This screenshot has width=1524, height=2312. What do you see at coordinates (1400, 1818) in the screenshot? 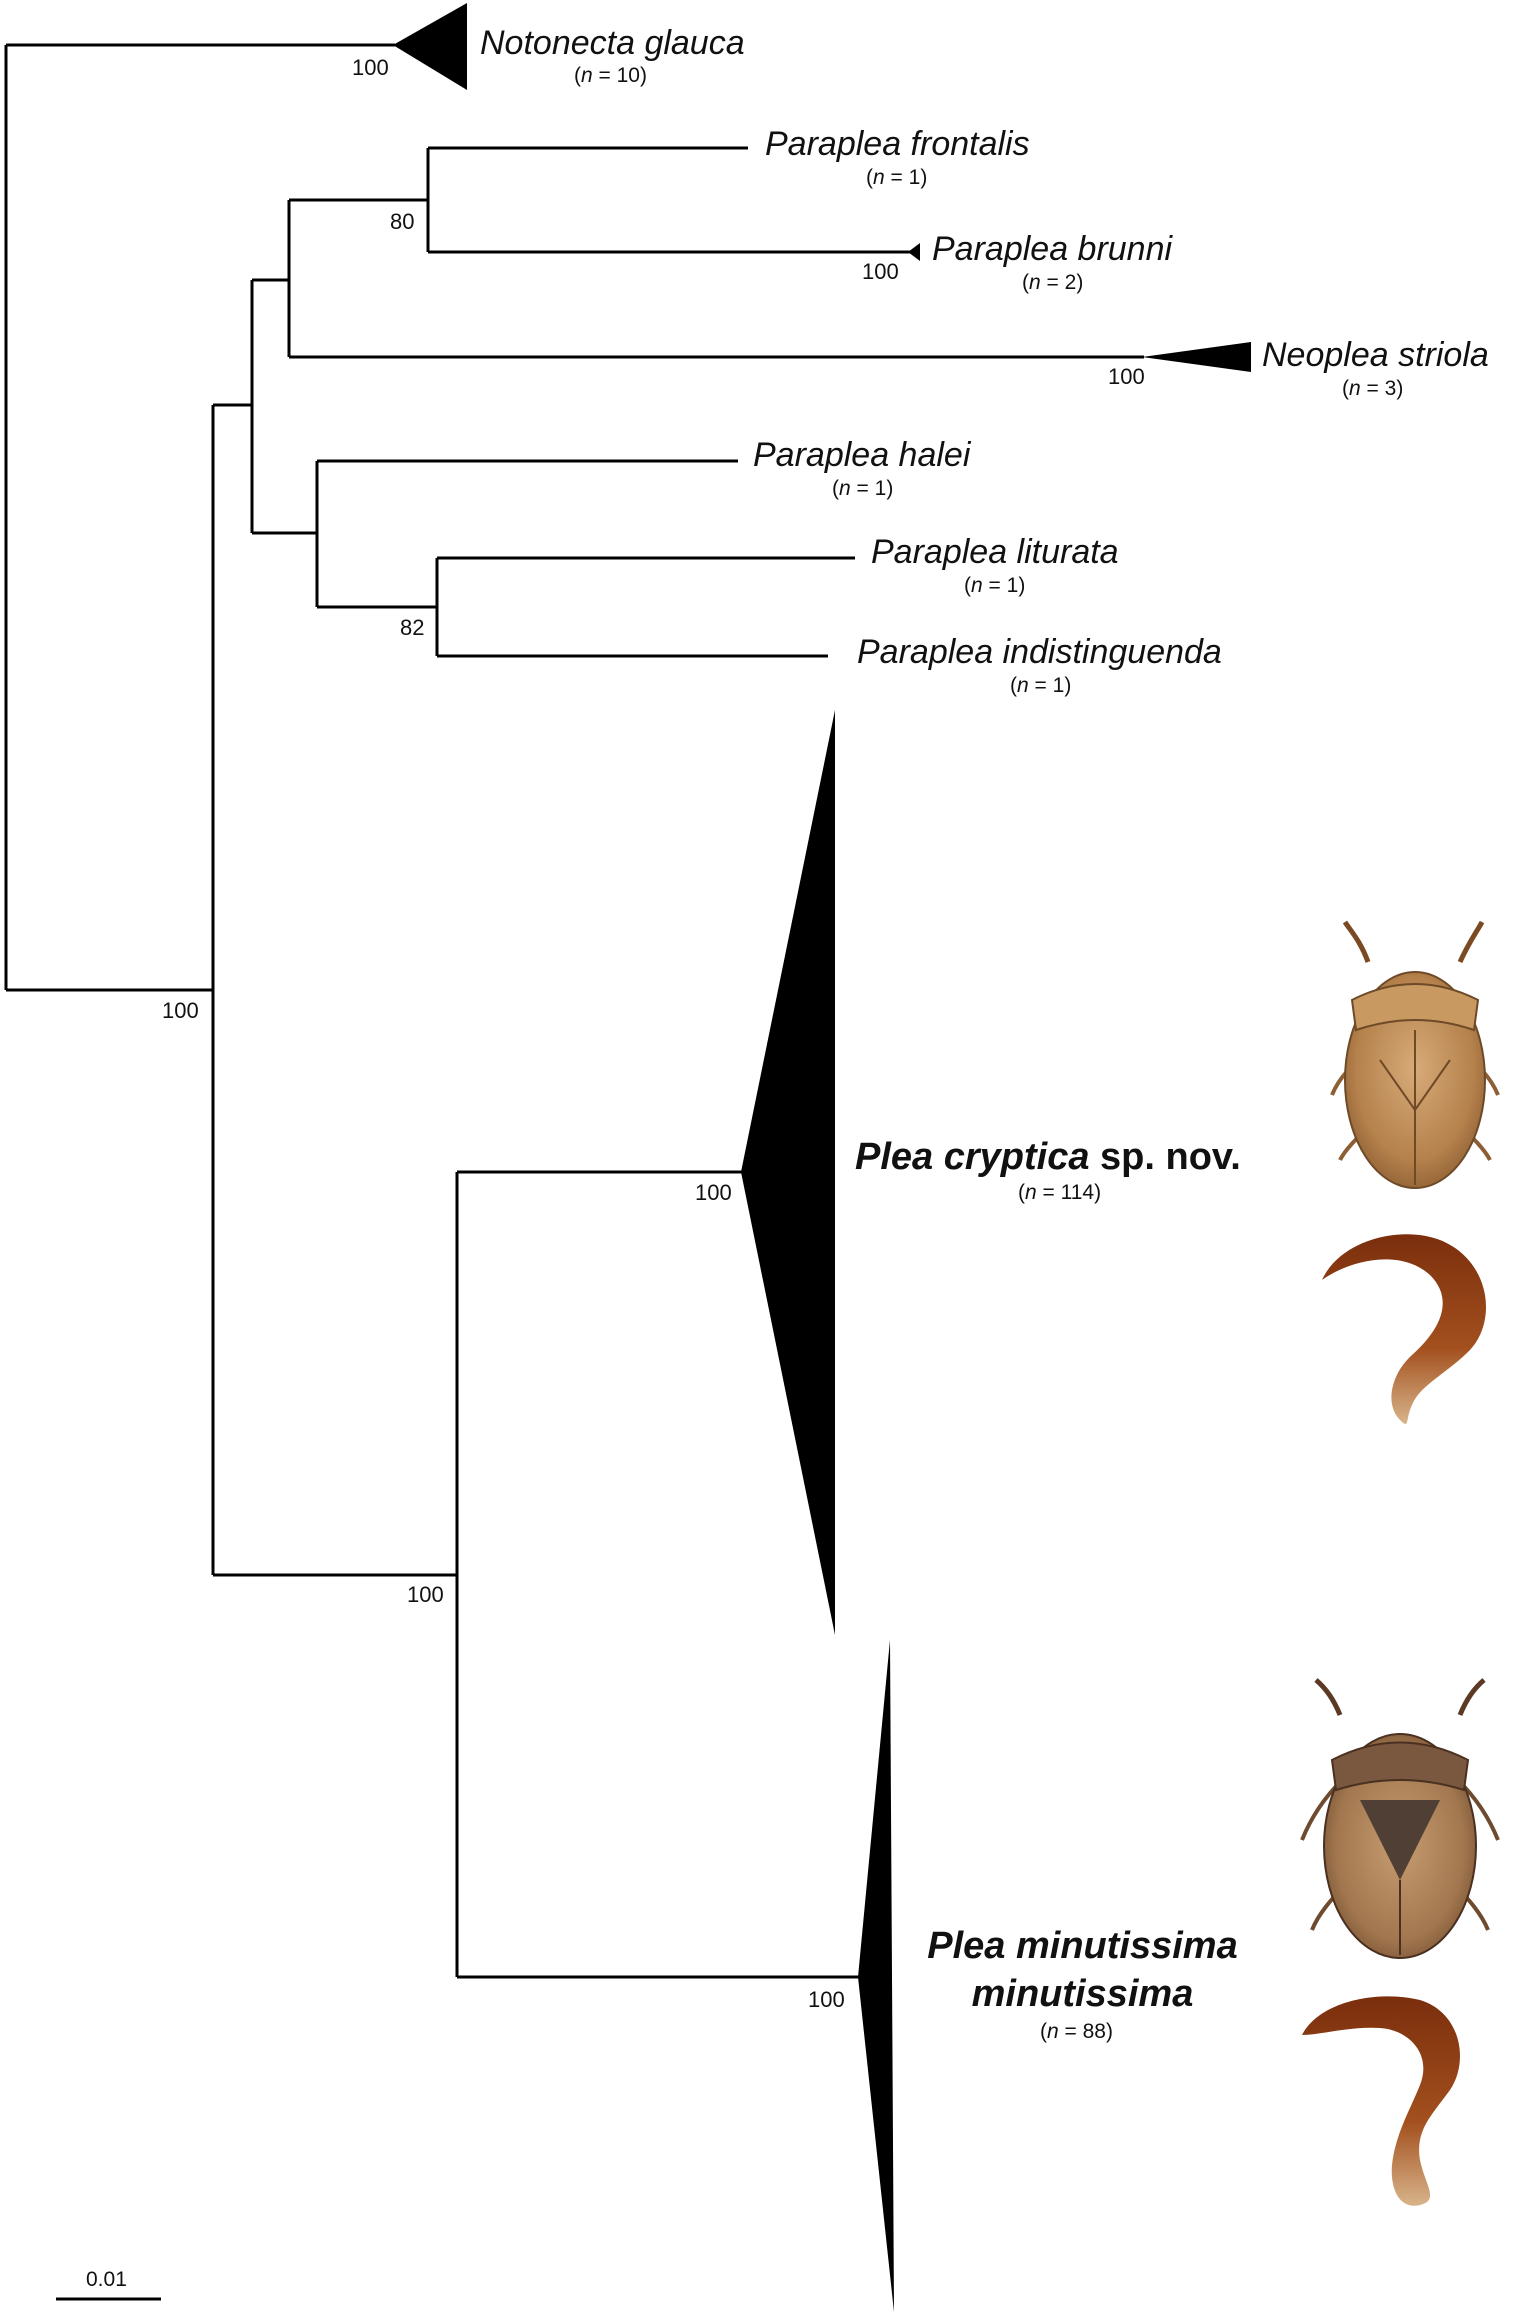
I see `beetle-dorsal-icon-minutissima` at bounding box center [1400, 1818].